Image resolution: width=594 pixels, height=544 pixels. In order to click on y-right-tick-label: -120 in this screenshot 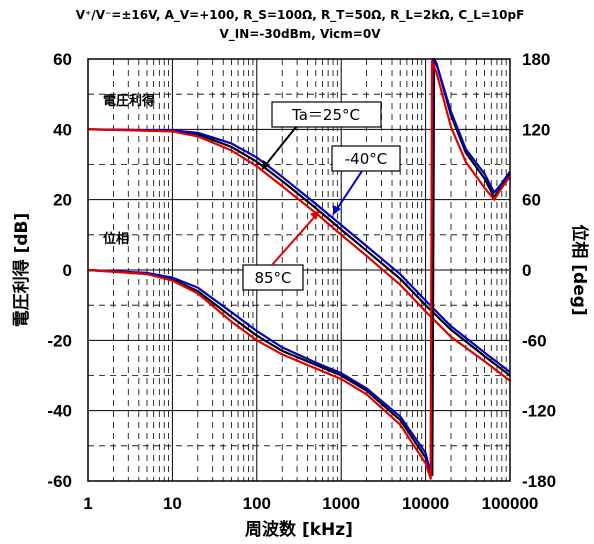, I will do `click(539, 411)`.